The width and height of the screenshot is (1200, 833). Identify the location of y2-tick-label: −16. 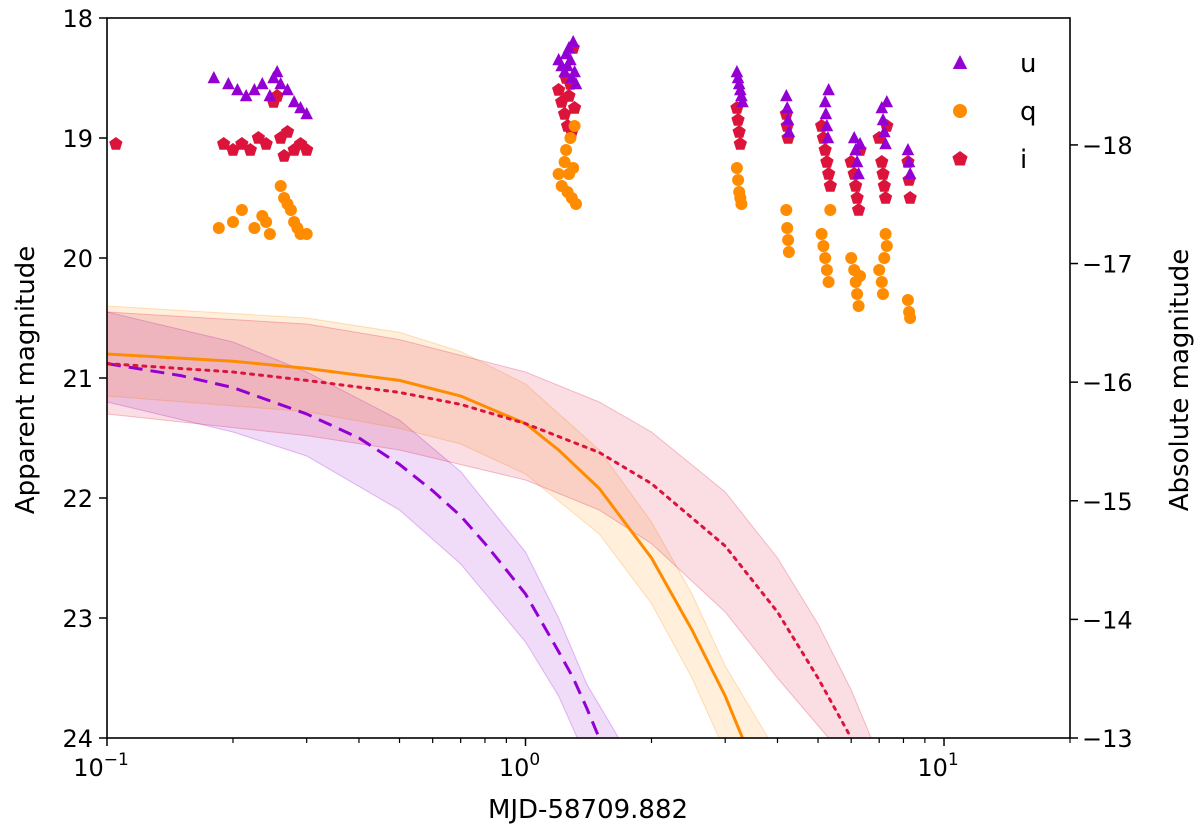
(1107, 383).